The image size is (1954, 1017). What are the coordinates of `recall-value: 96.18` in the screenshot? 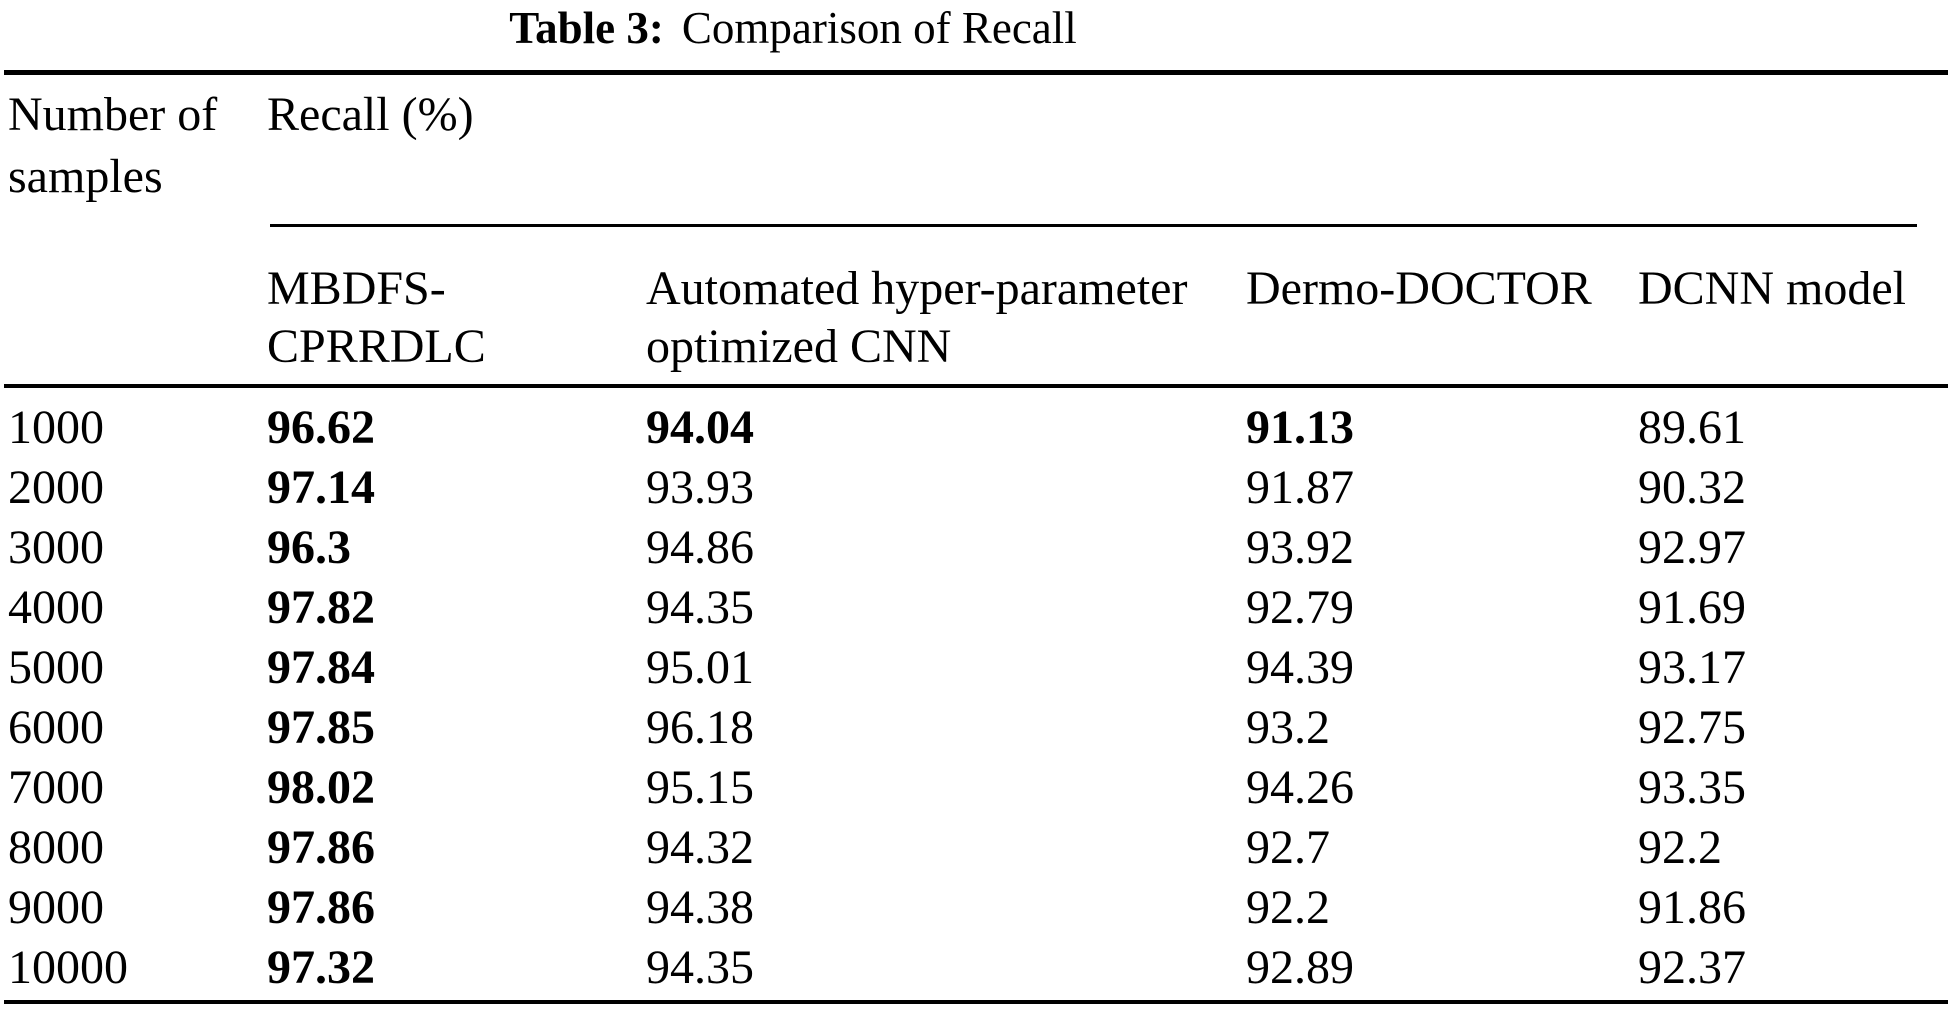 It's located at (700, 727).